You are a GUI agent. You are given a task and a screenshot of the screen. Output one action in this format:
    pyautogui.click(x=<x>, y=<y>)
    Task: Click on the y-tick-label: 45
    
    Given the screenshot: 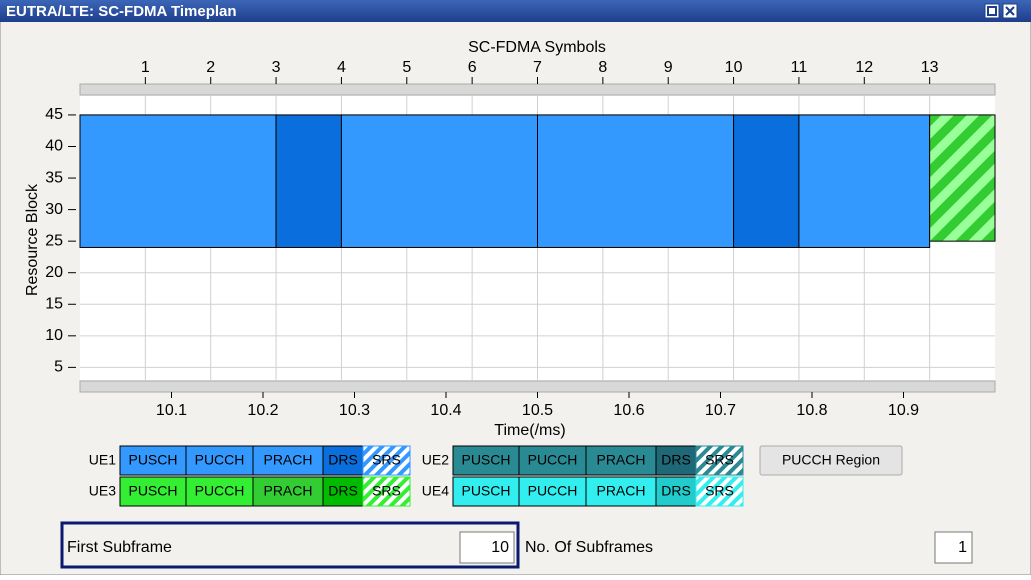 What is the action you would take?
    pyautogui.click(x=54, y=114)
    